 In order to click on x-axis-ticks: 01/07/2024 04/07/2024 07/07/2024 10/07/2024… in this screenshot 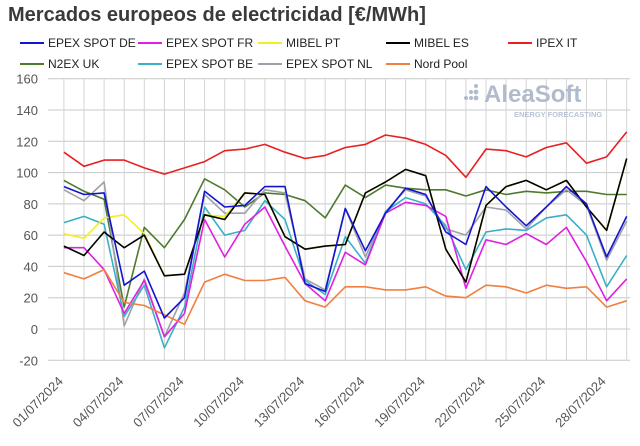, I will do `click(308, 402)`.